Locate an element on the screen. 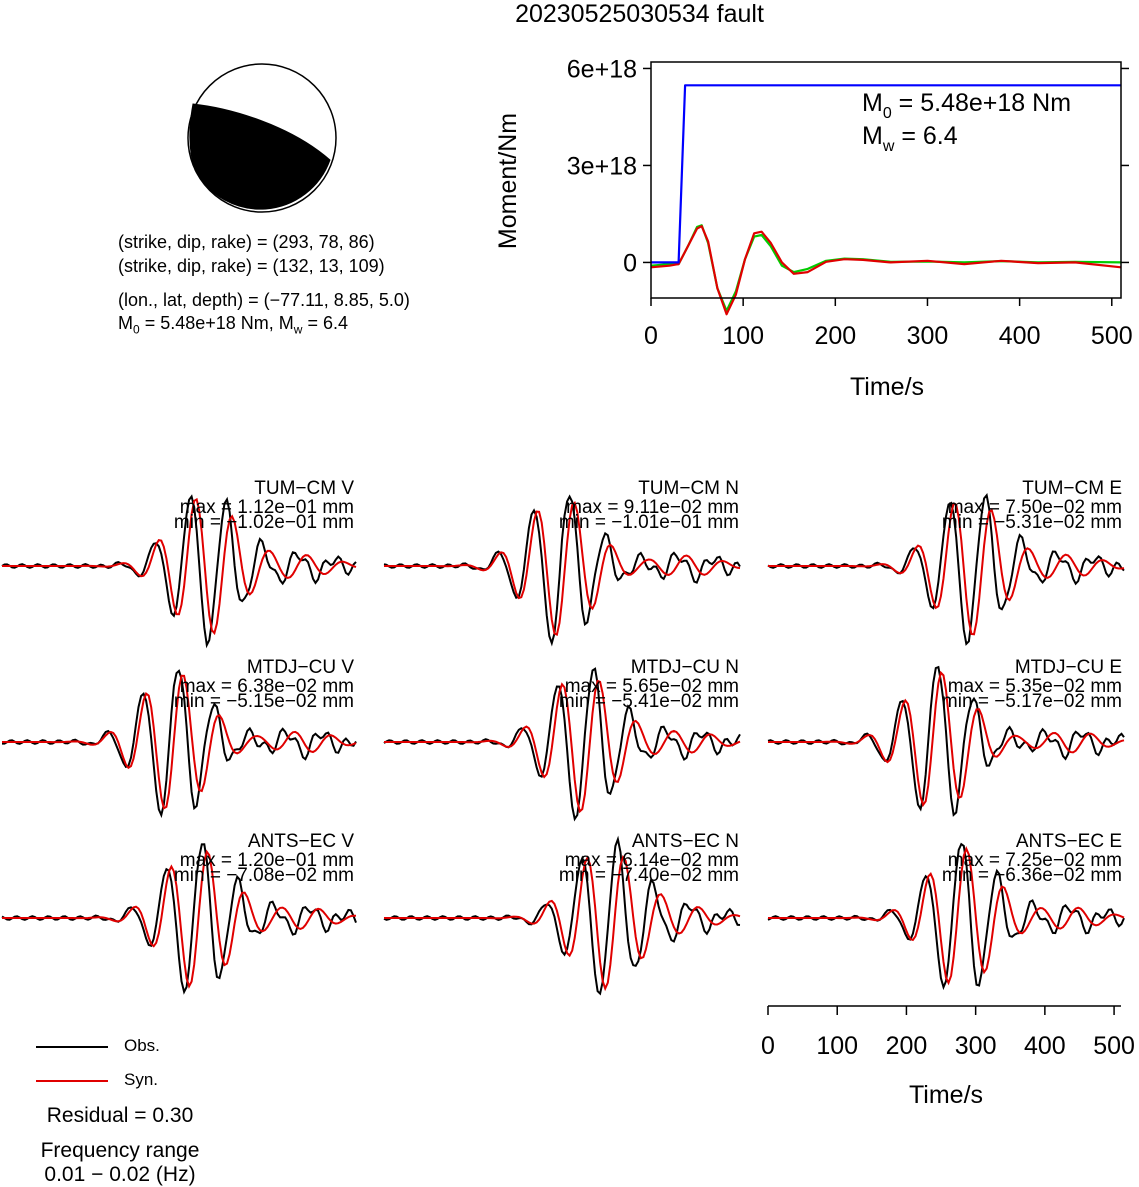  location-depth: (lon., lat, depth) = (−77.11, 8.85, 5.0) is located at coordinates (264, 300).